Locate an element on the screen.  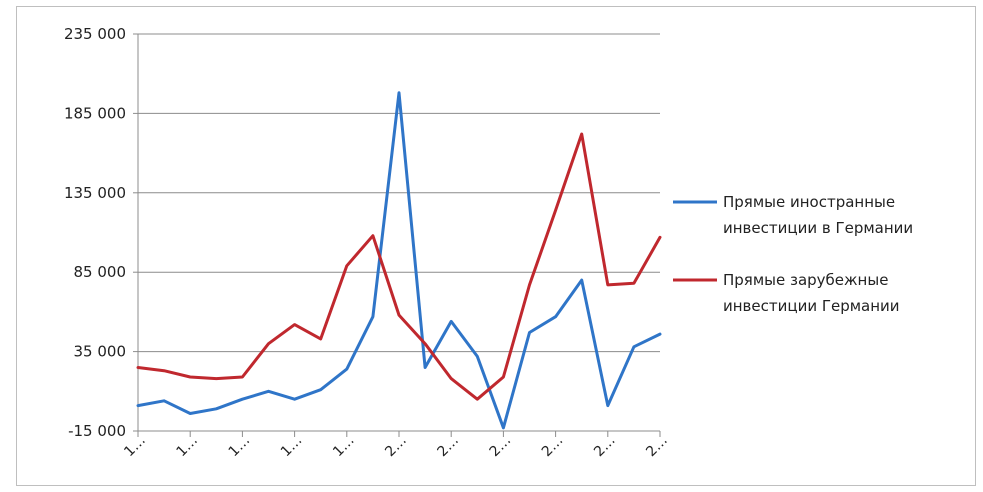
y-tick-label: 185 000 is located at coordinates (95, 113).